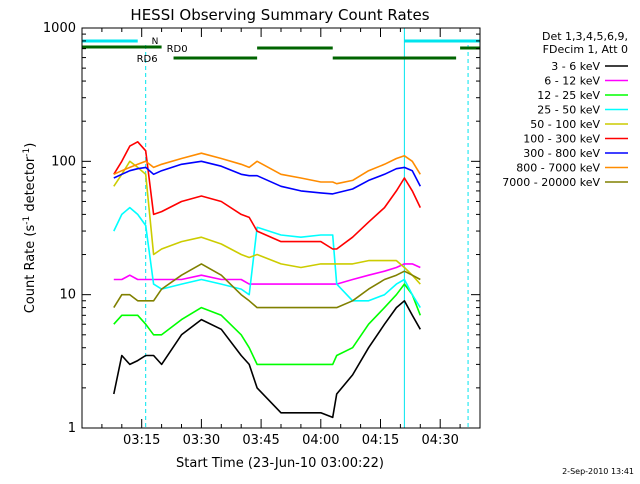  Describe the element at coordinates (561, 153) in the screenshot. I see `legend-label: 300 - 800 keV` at that location.